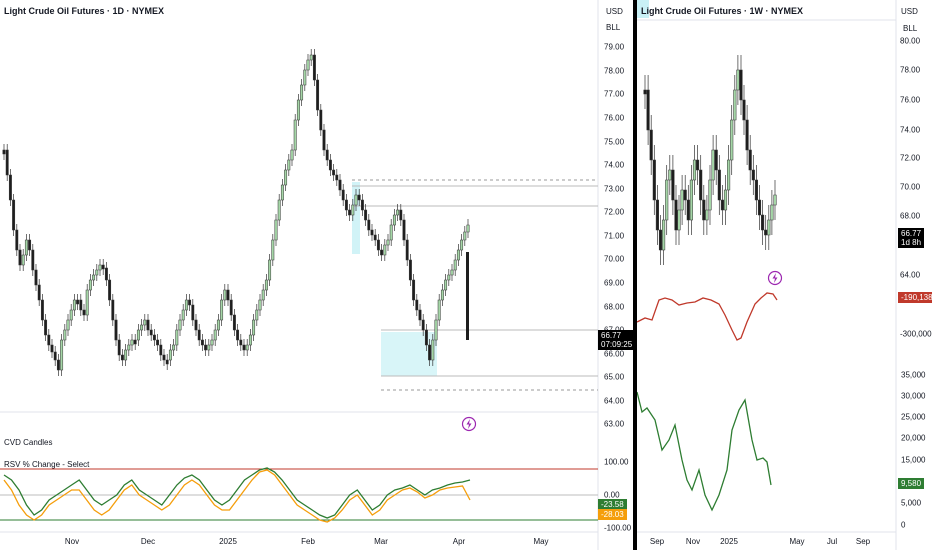  Describe the element at coordinates (910, 70) in the screenshot. I see `price-axis-label: 78.00` at that location.